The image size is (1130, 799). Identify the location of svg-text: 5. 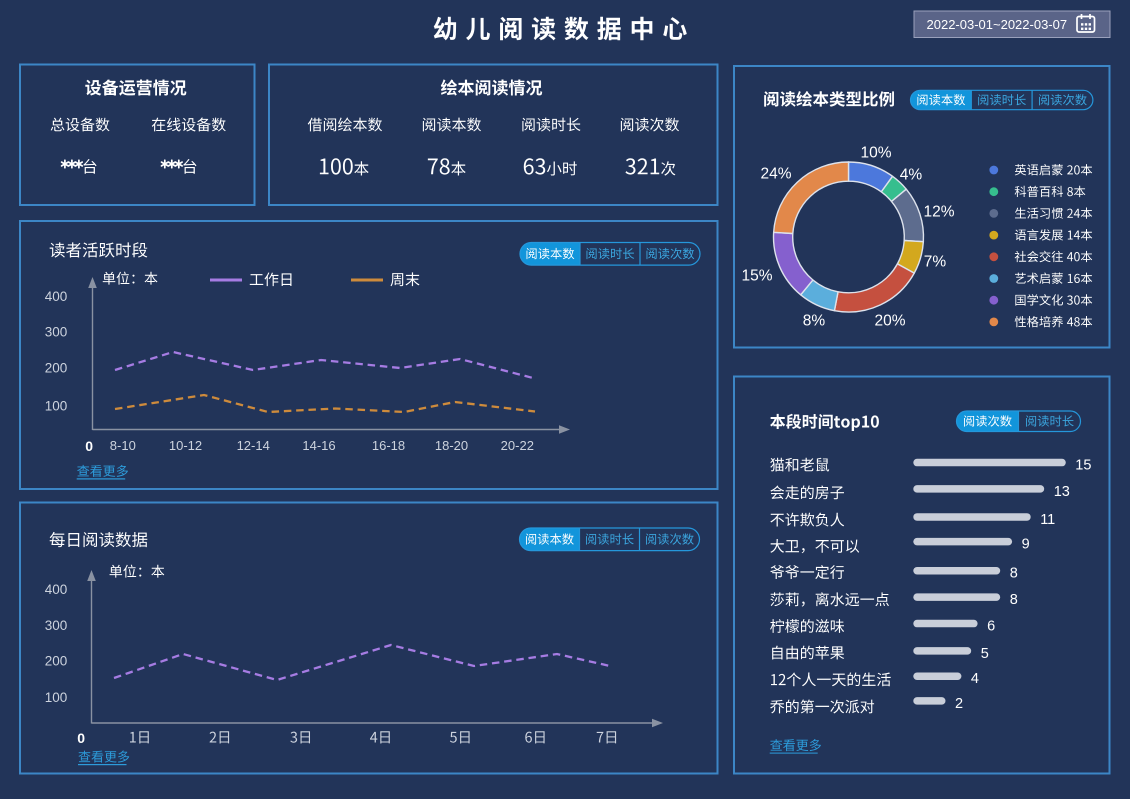
(985, 654).